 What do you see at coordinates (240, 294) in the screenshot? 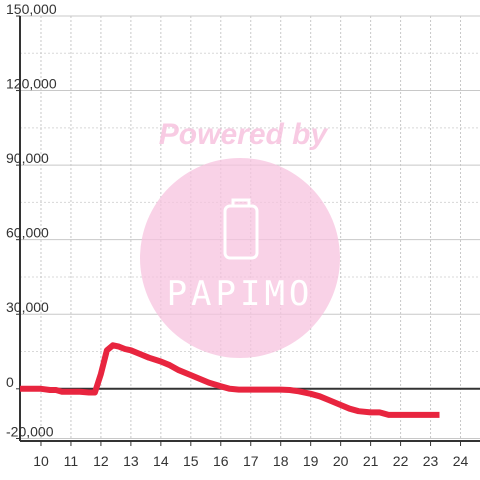
I see `watermark-logo-text: PAPIMO` at bounding box center [240, 294].